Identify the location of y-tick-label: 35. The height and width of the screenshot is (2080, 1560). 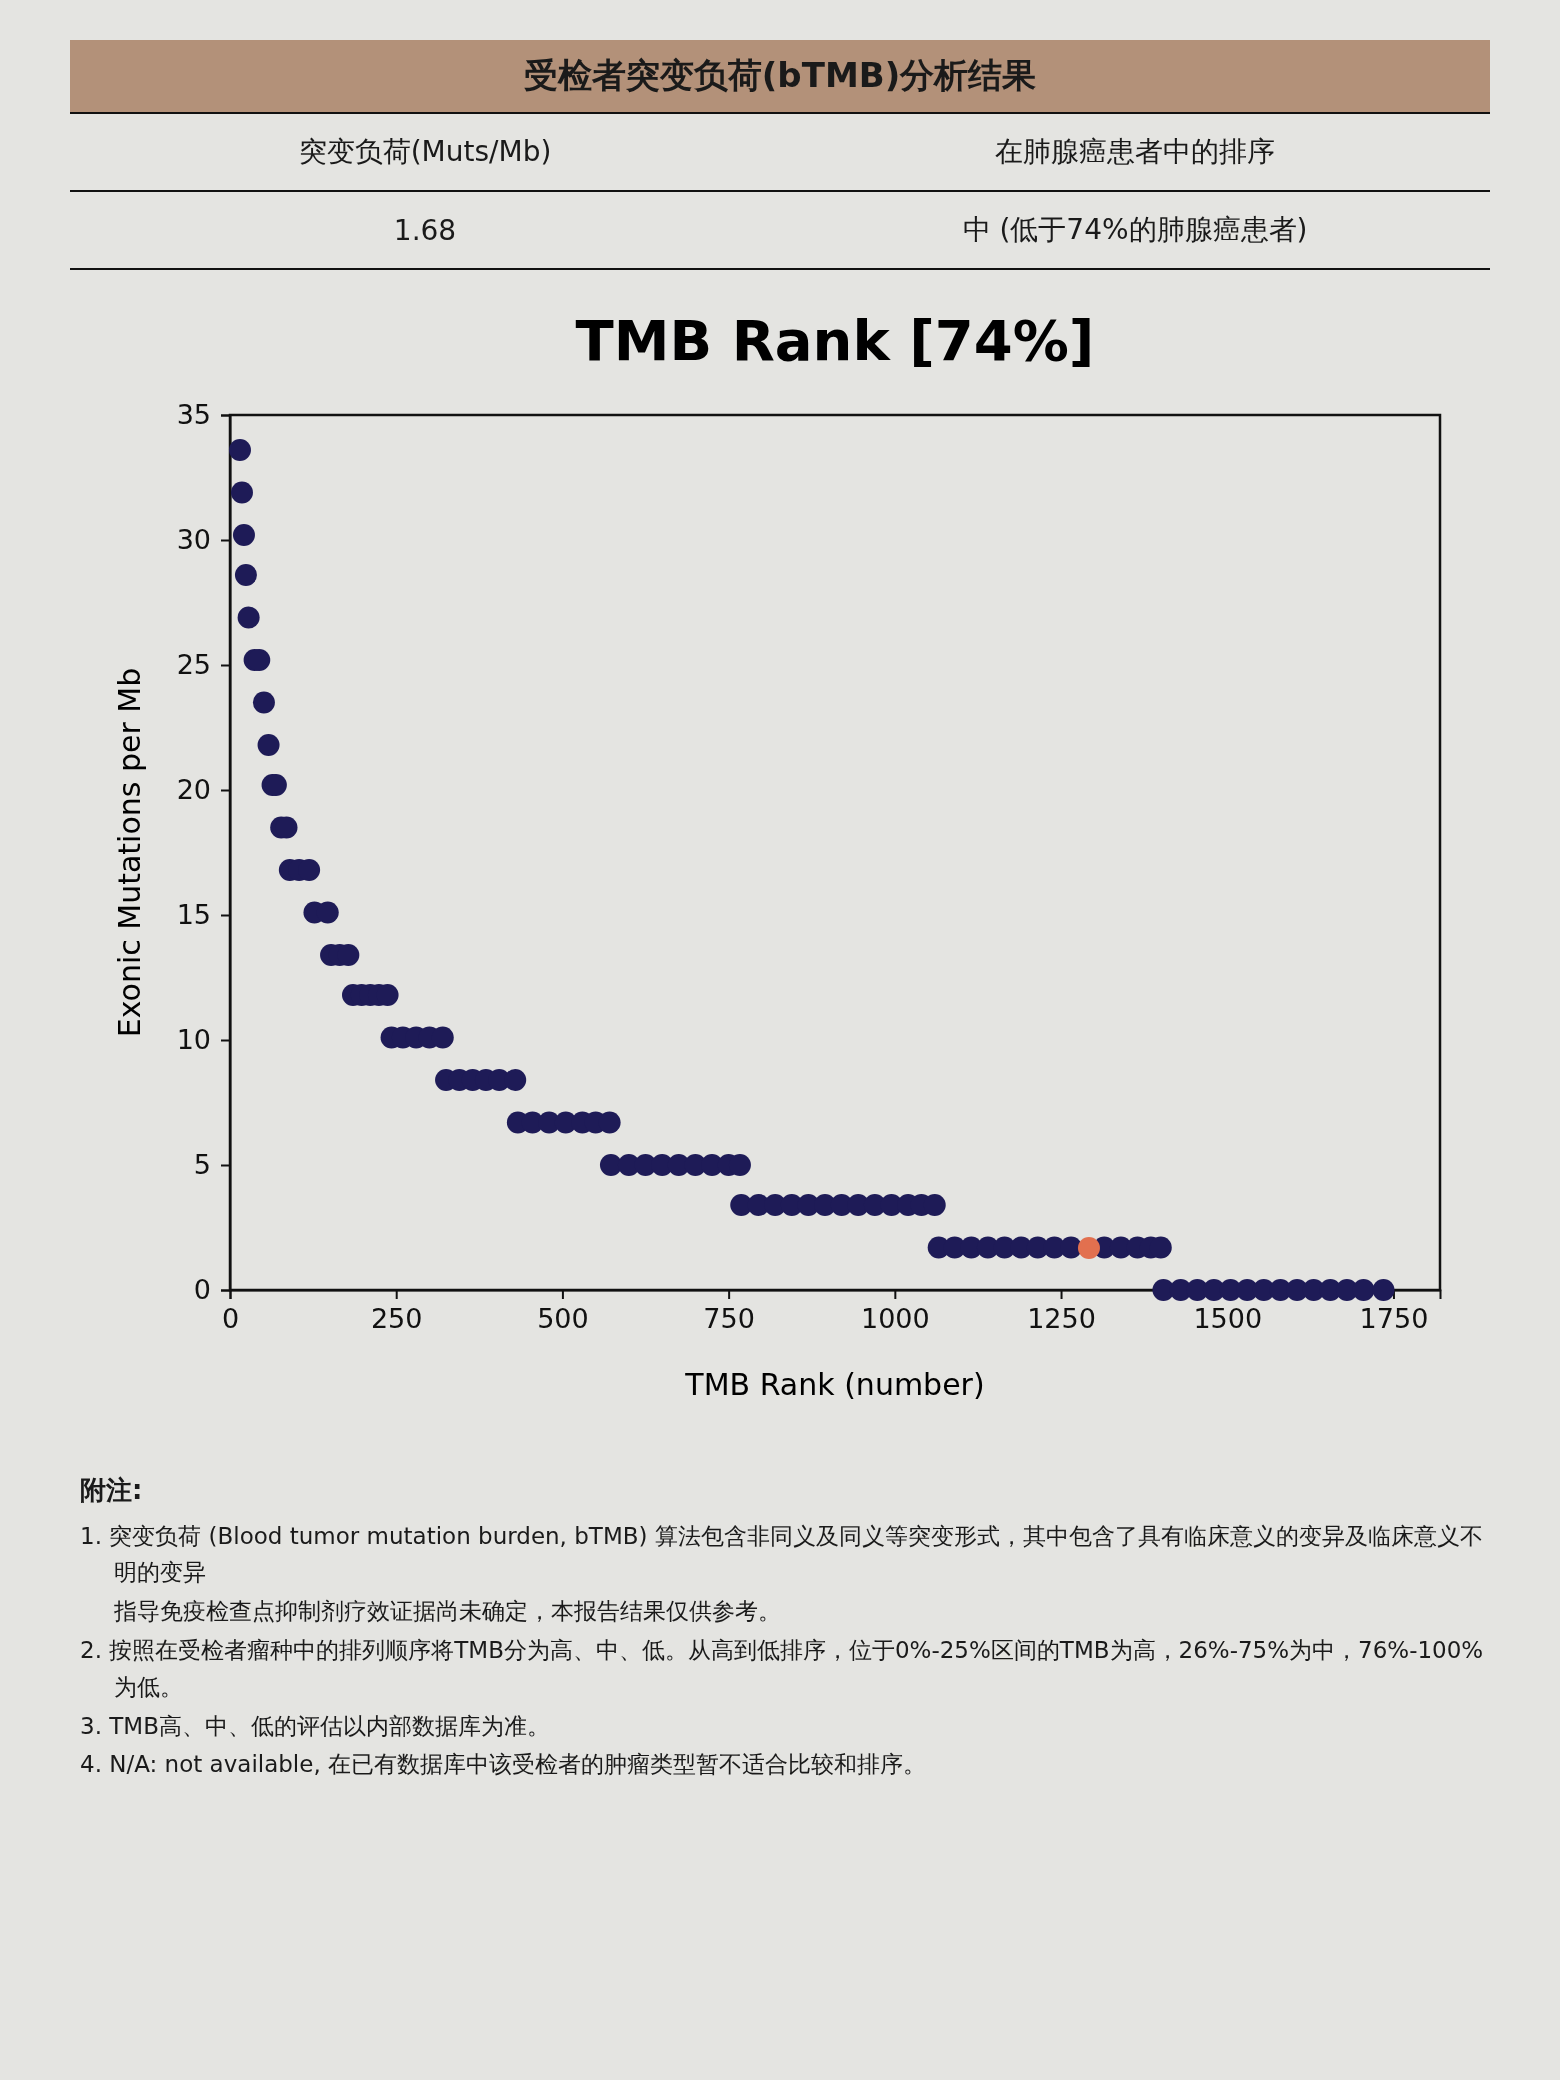
(193, 415).